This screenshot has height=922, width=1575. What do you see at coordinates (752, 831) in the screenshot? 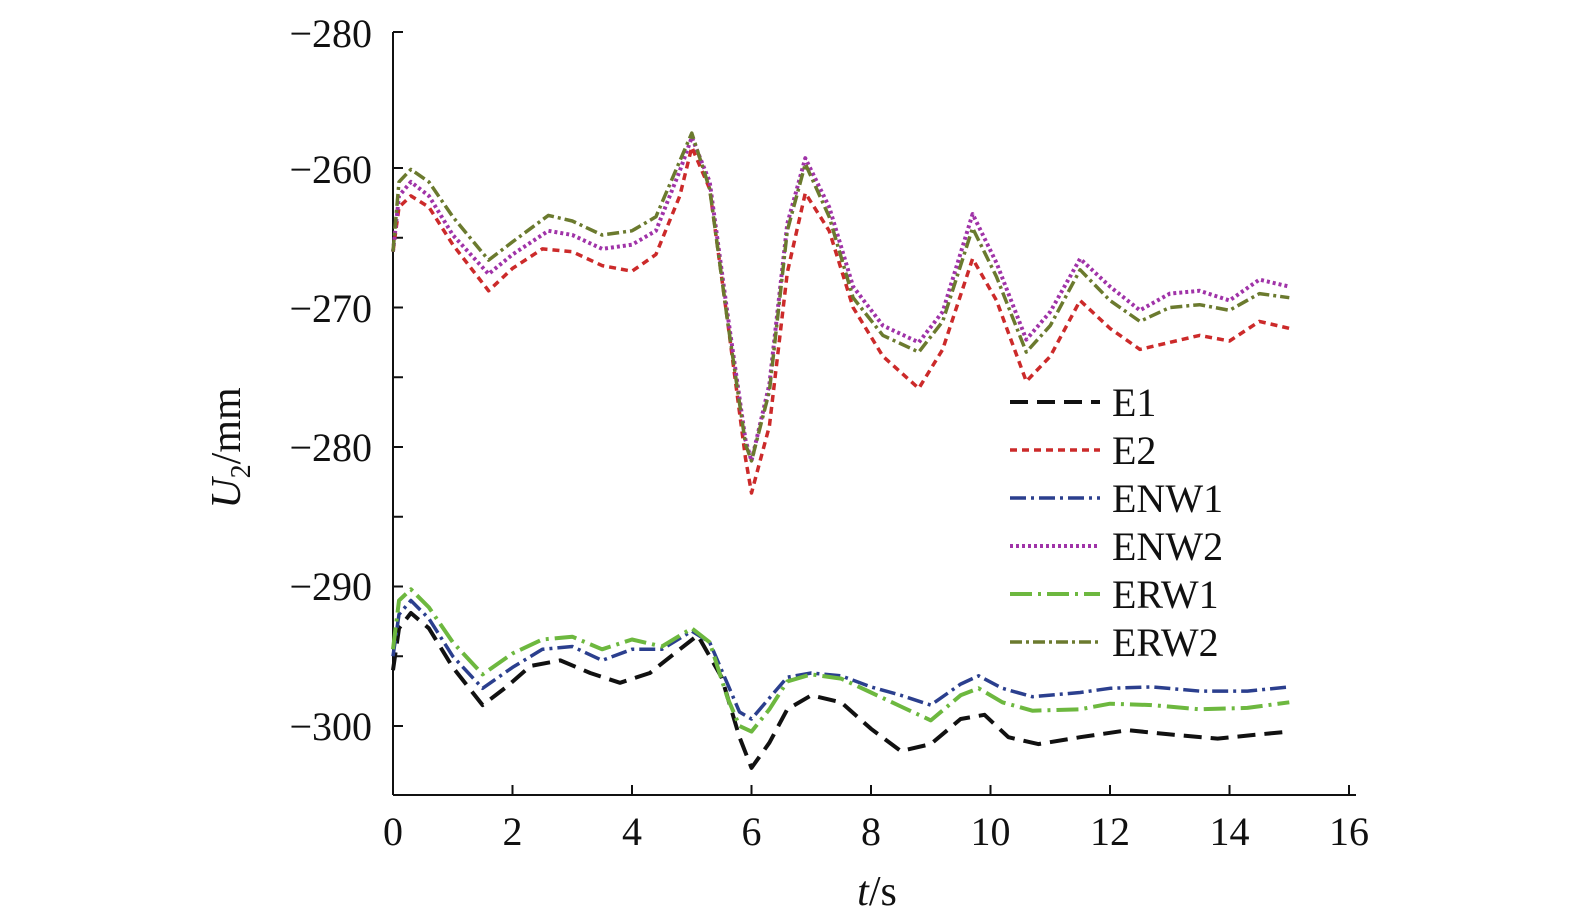
I see `x-tick-label: 6` at bounding box center [752, 831].